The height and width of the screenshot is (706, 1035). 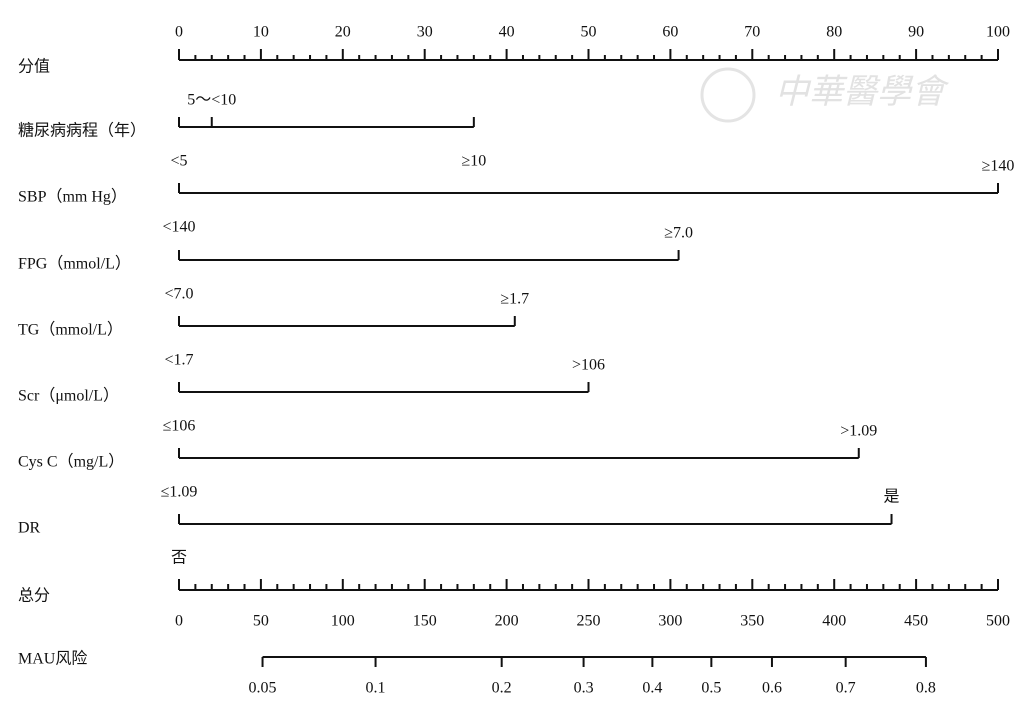 I want to click on watermark-logo, so click(x=728, y=95).